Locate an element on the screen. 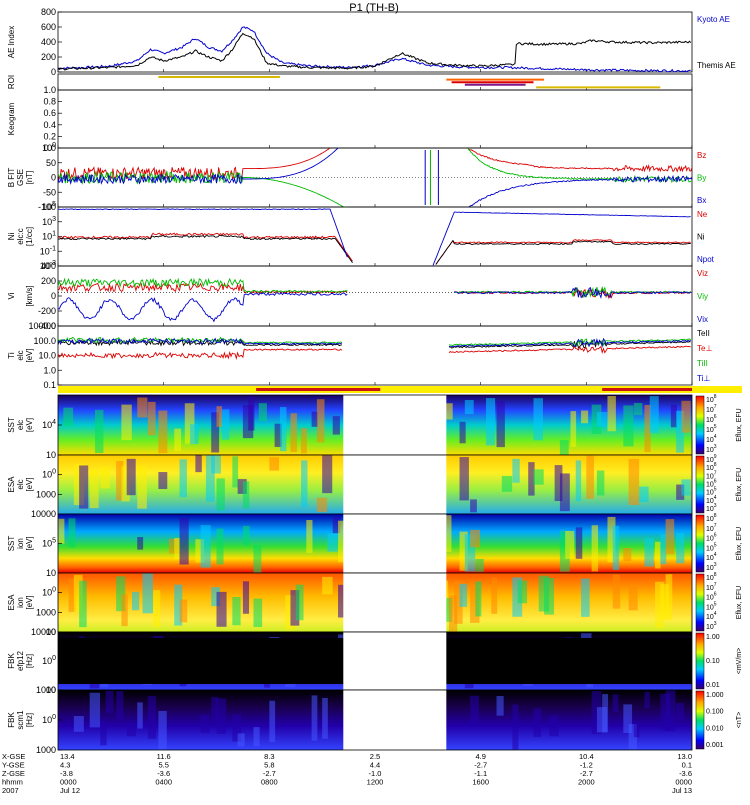  x-col-6-y: 0.1 is located at coordinates (687, 765).